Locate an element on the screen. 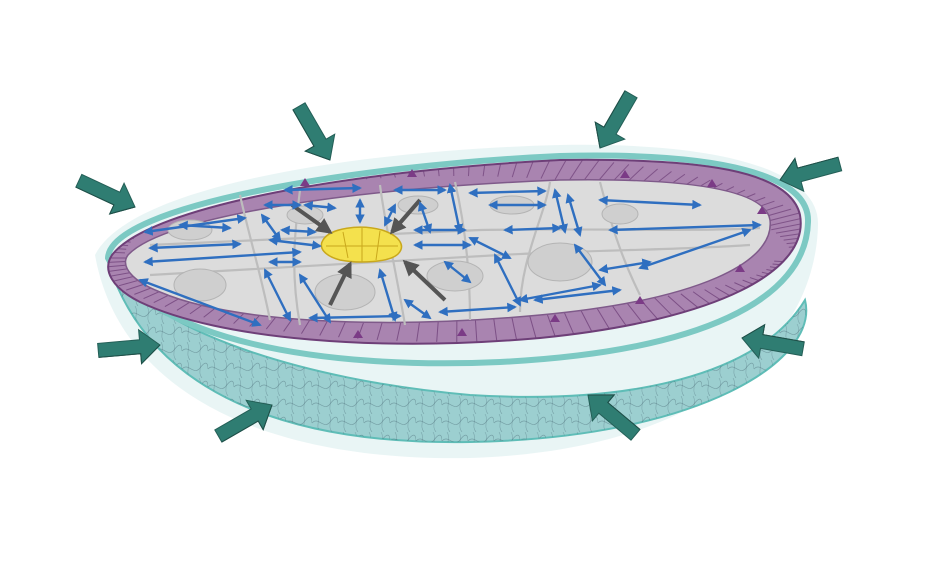  central-body is located at coordinates (361, 244).